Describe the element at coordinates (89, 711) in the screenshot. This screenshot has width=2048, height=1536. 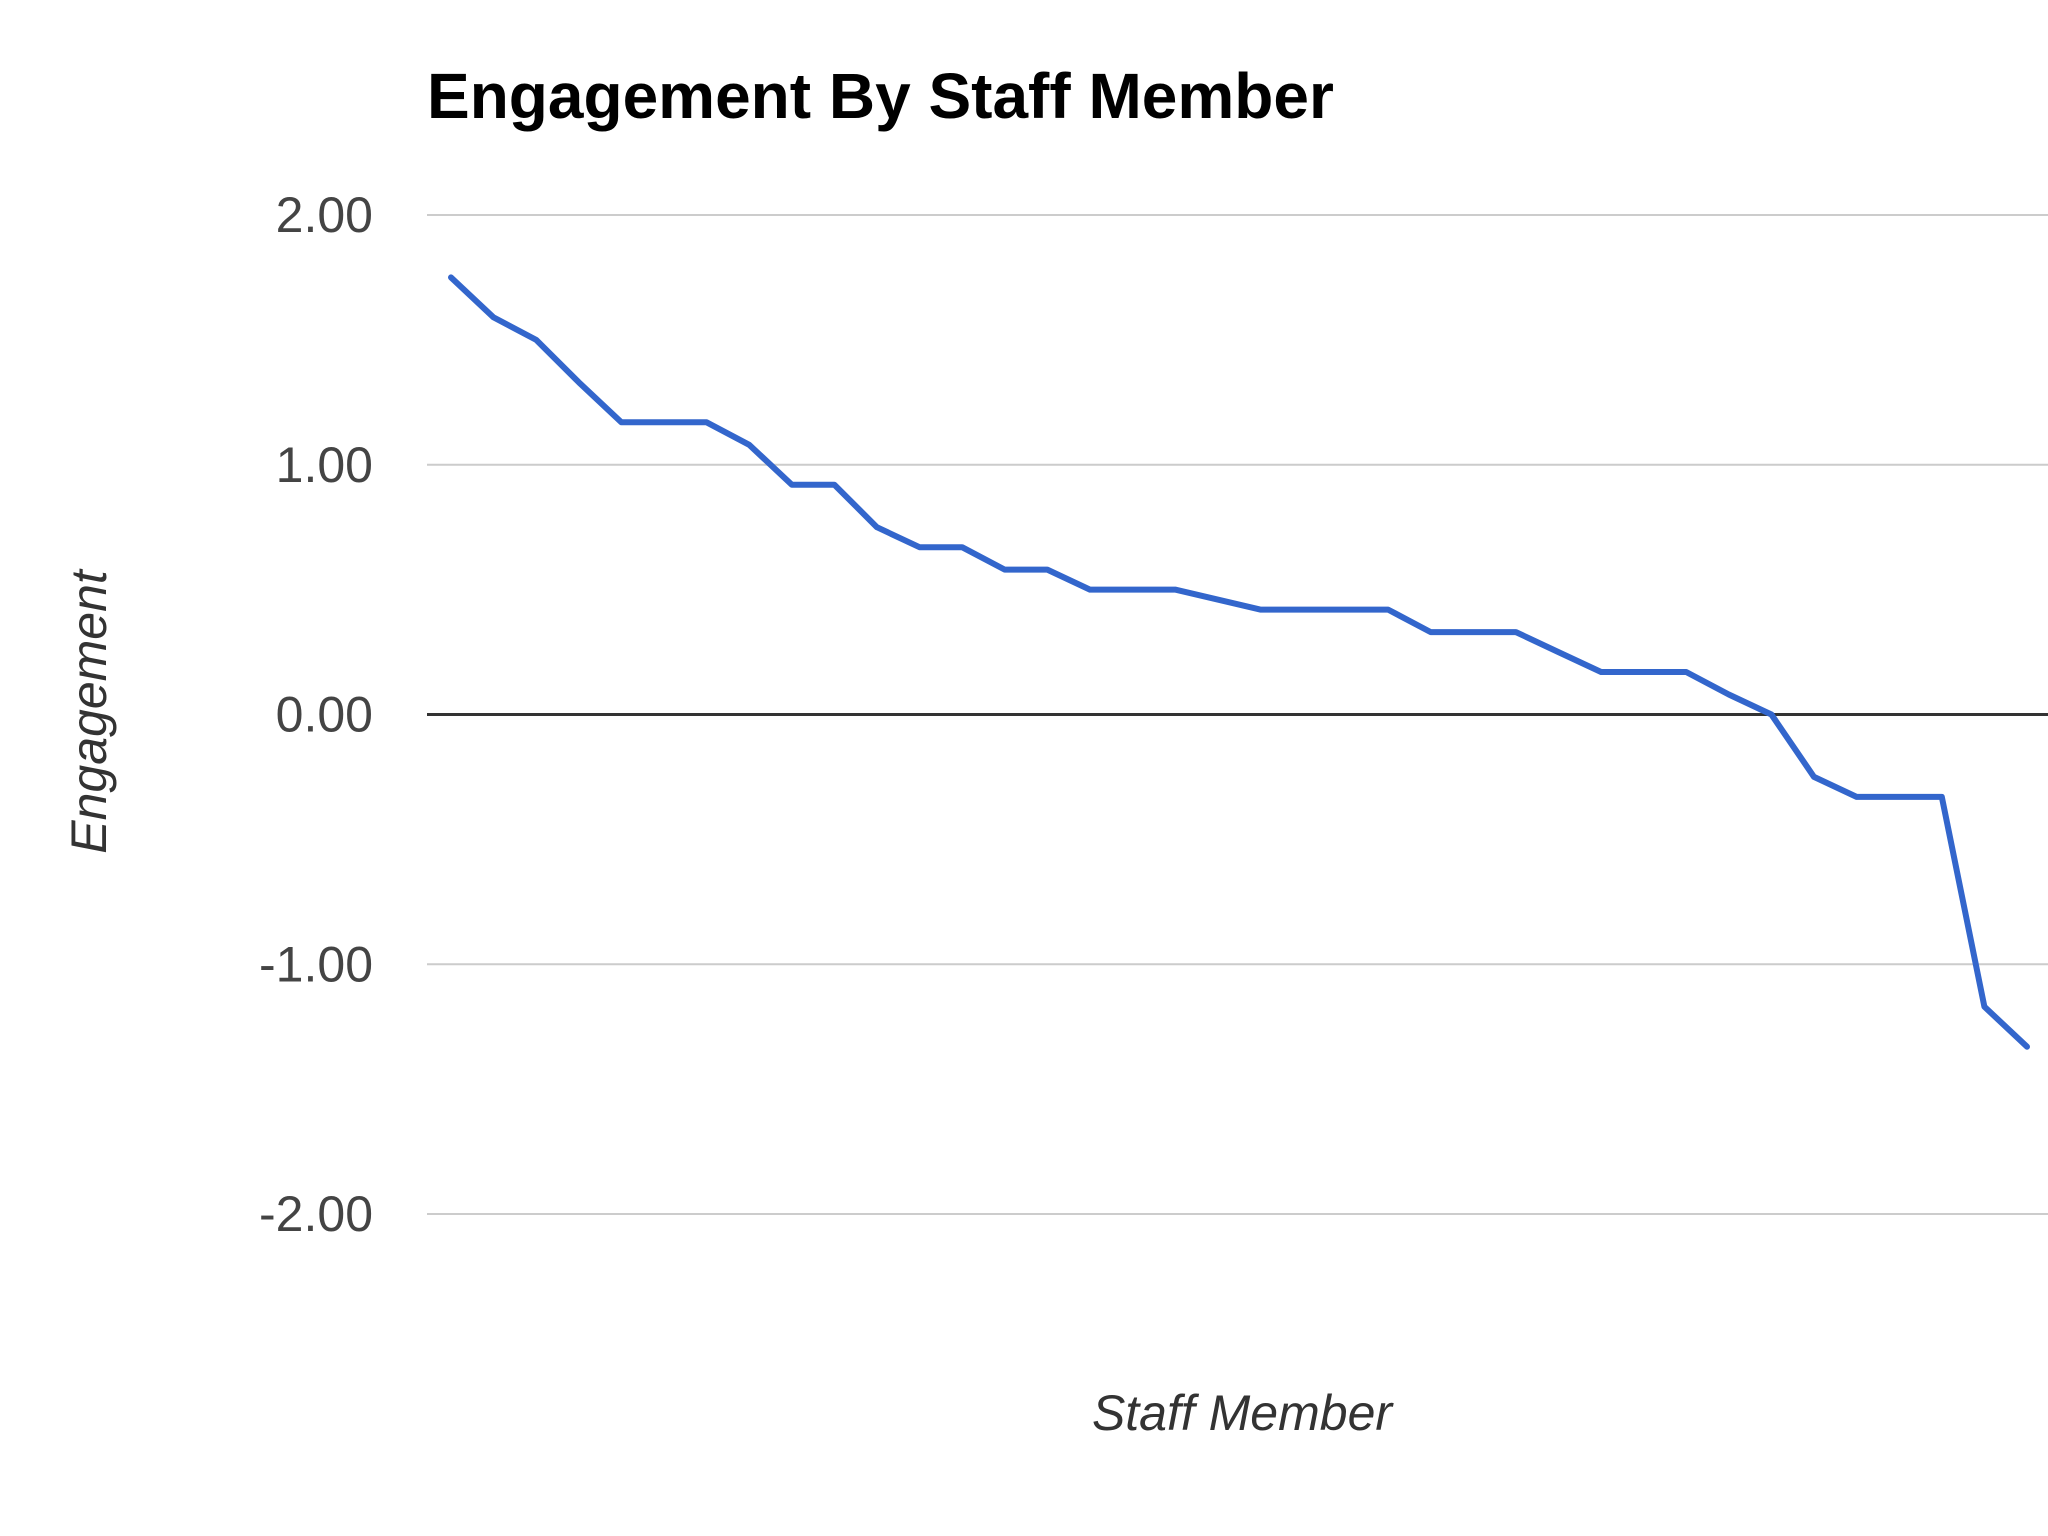
I see `y-axis-title: Engagement` at that location.